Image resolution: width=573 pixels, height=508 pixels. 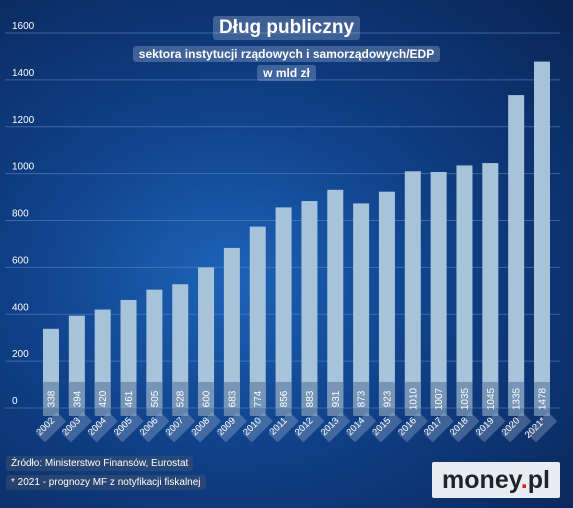 I want to click on value-label: 923, so click(x=387, y=398).